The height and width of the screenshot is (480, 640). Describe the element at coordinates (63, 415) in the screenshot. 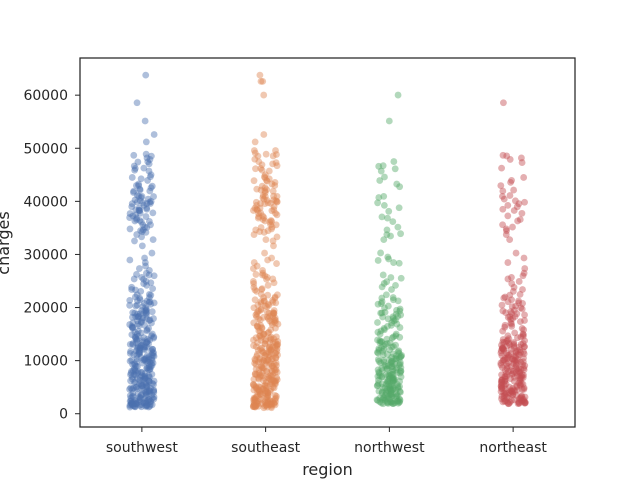

I see `y-tick-label: 0` at that location.